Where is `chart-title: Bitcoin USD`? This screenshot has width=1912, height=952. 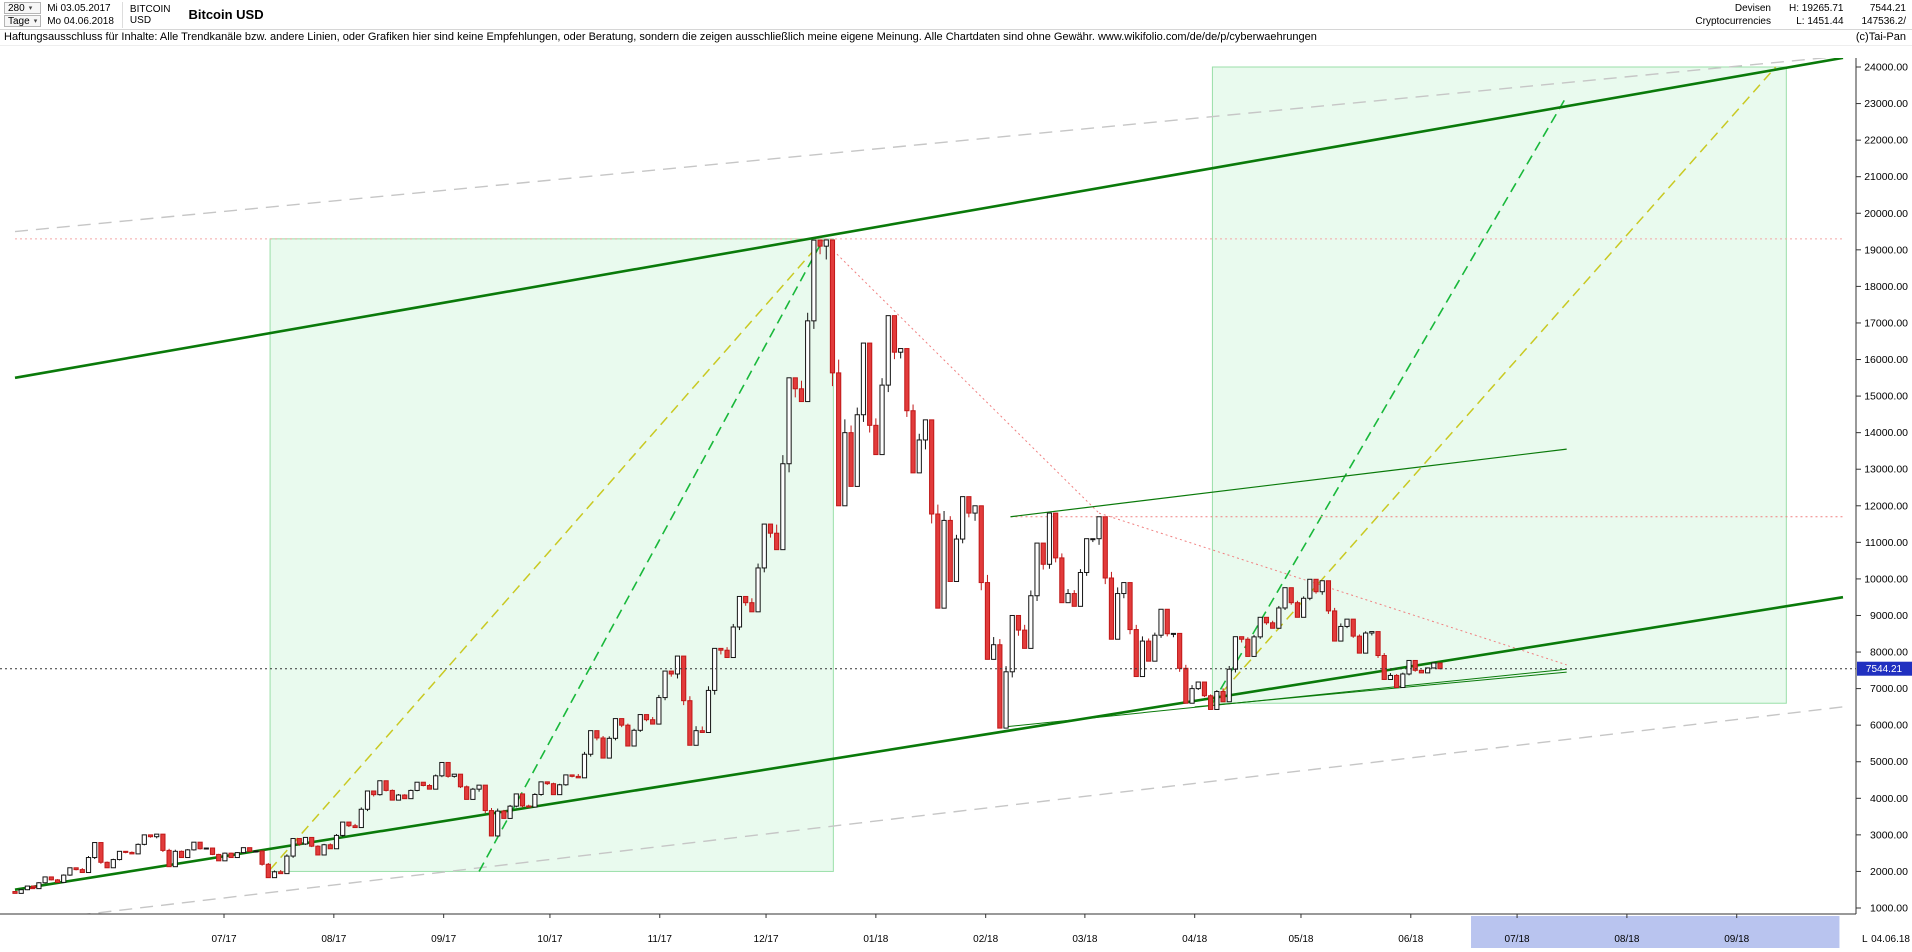 chart-title: Bitcoin USD is located at coordinates (226, 14).